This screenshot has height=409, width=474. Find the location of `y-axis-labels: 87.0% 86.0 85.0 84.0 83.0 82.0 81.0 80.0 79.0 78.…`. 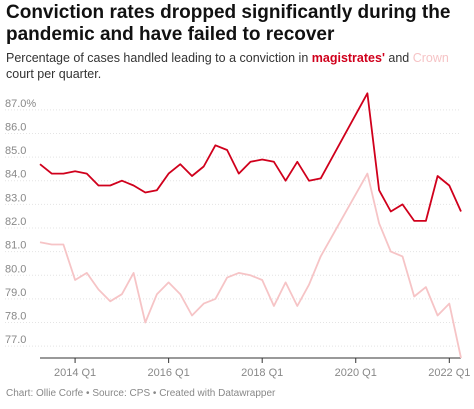

y-axis-labels: 87.0% 86.0 85.0 84.0 83.0 82.0 81.0 80.0 79.0 78.… is located at coordinates (20, 222).